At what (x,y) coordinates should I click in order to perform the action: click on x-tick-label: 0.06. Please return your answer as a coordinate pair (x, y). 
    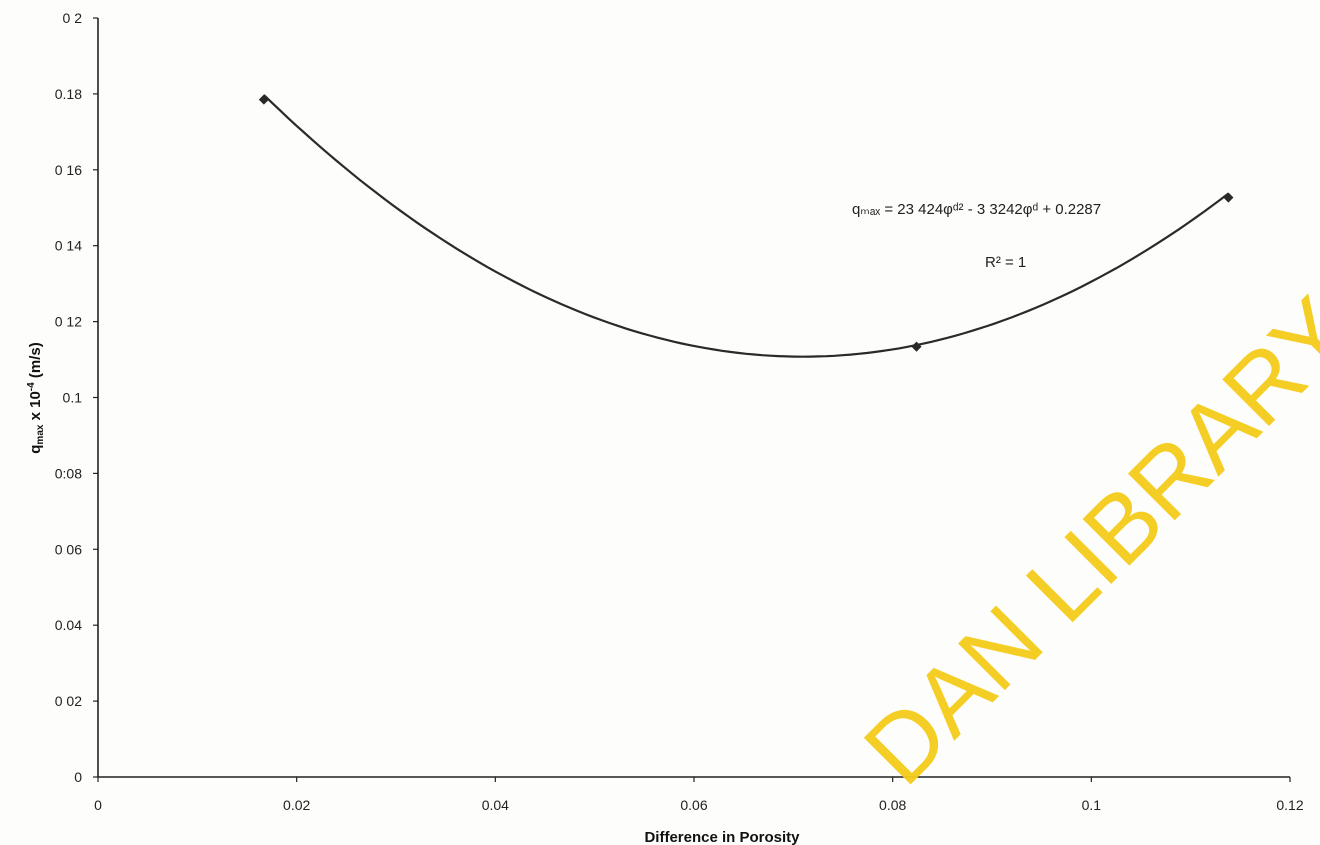
    Looking at the image, I should click on (693, 805).